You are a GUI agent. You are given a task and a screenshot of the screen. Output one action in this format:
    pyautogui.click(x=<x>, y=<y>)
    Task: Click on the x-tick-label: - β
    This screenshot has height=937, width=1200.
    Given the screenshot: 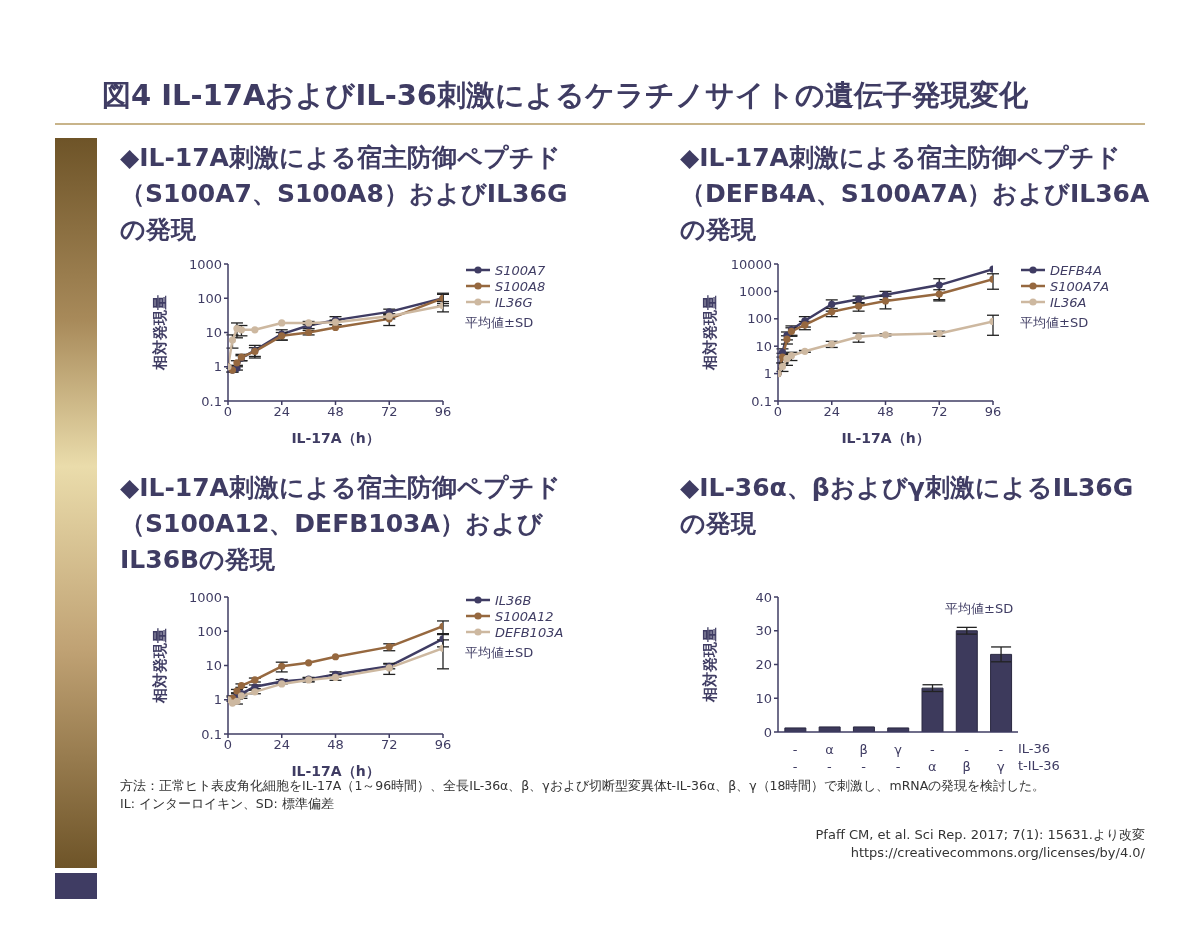 What is the action you would take?
    pyautogui.click(x=966, y=758)
    